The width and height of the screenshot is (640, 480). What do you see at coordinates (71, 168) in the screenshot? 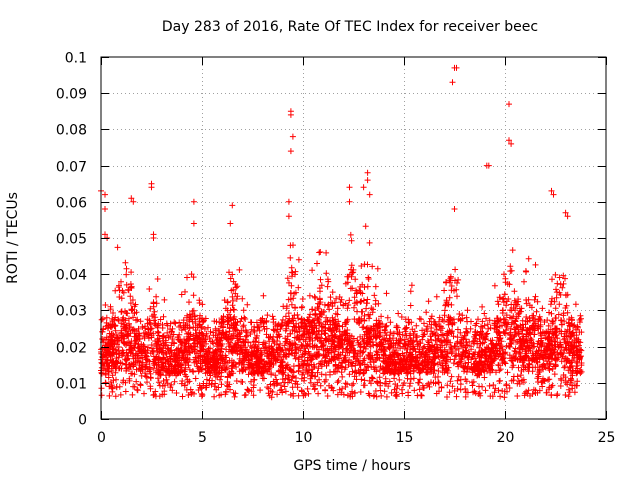
I see `y-tick-label: 0.07` at bounding box center [71, 168].